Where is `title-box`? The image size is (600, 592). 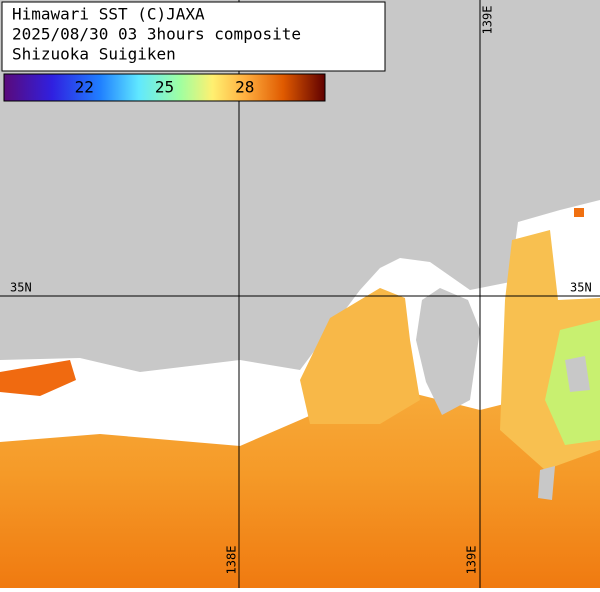 title-box is located at coordinates (193, 36).